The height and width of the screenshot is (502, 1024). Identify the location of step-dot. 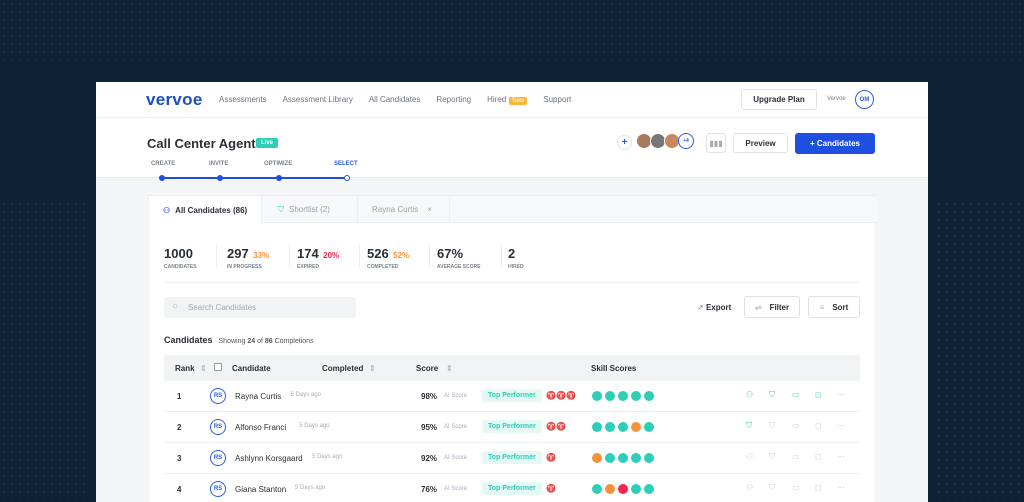
(220, 178).